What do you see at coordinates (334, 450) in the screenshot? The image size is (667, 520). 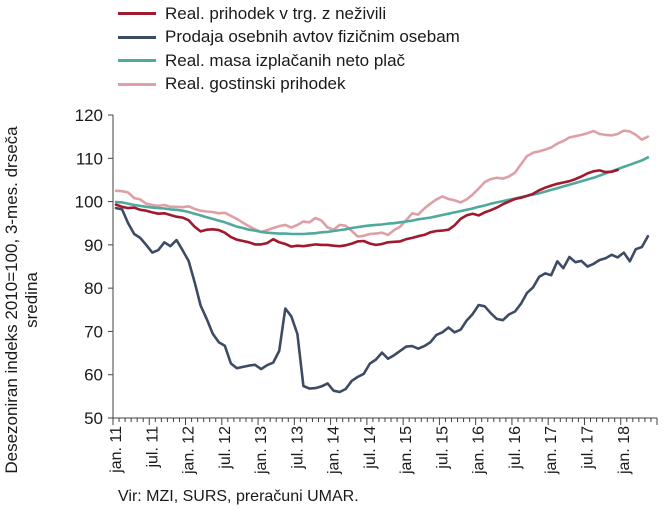 I see `x-tick-label: jan. 14` at bounding box center [334, 450].